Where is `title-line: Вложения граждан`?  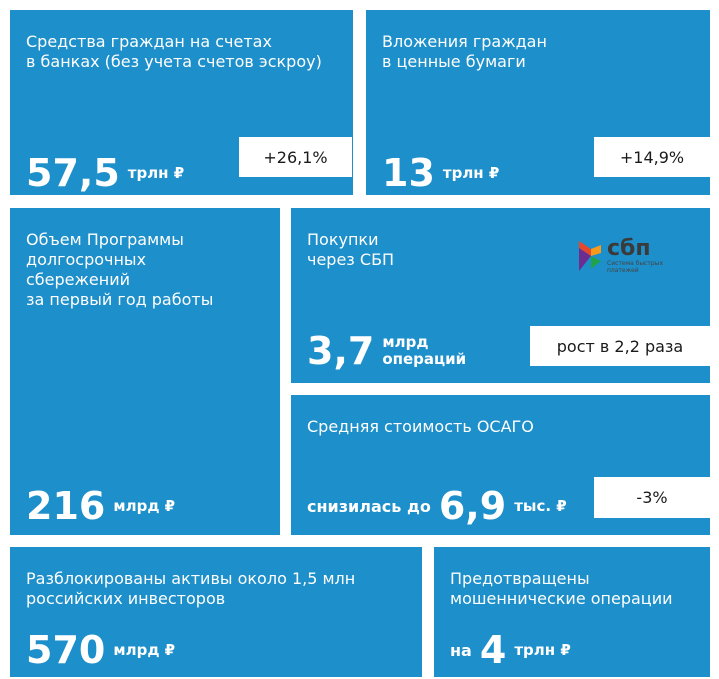
title-line: Вложения граждан is located at coordinates (464, 41).